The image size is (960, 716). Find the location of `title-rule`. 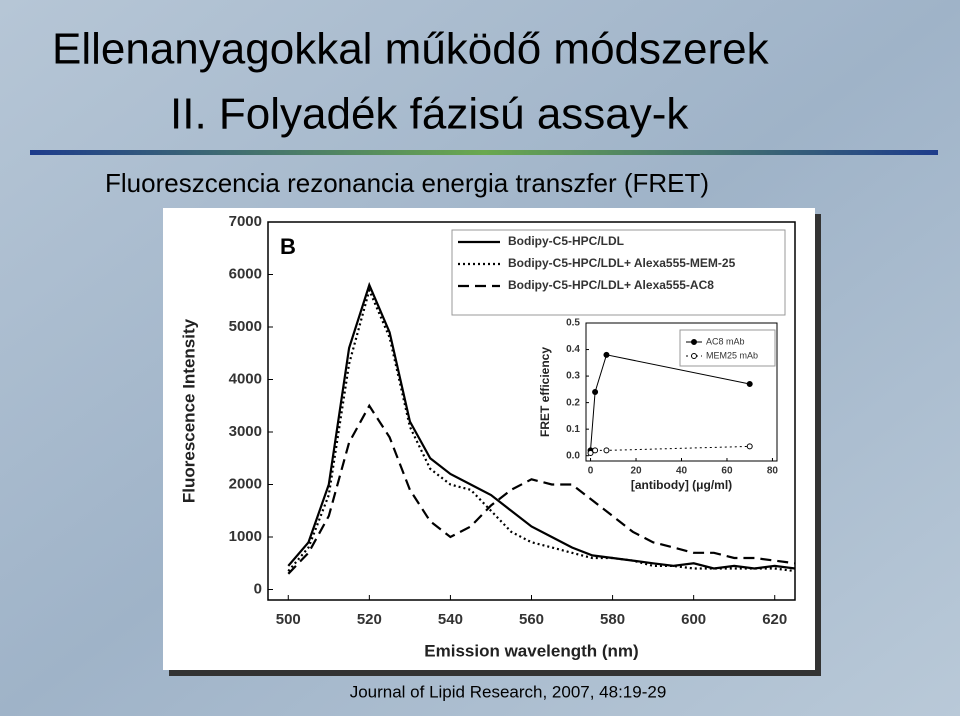

title-rule is located at coordinates (484, 152).